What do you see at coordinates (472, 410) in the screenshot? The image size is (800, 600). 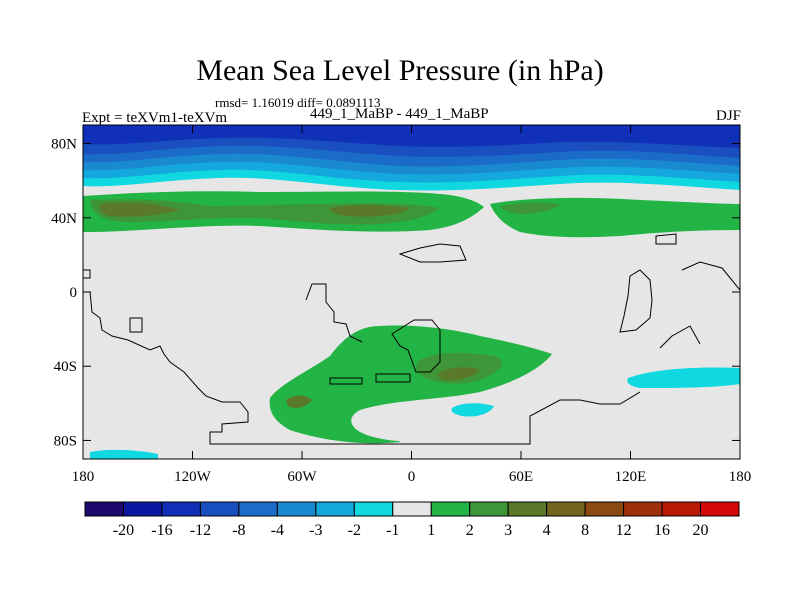 I see `field-neg-1-patch-south-atlantic` at bounding box center [472, 410].